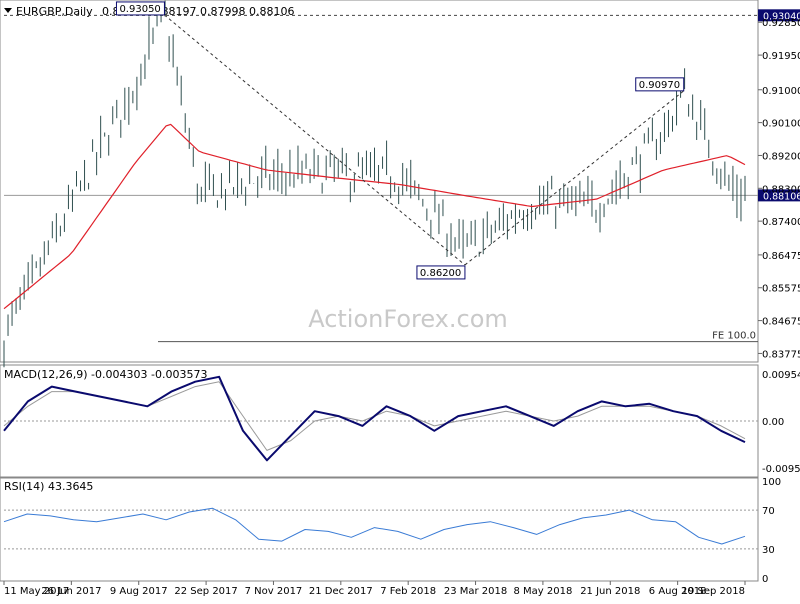 This screenshot has height=604, width=800. I want to click on price-tick-5: 0.89200, so click(781, 156).